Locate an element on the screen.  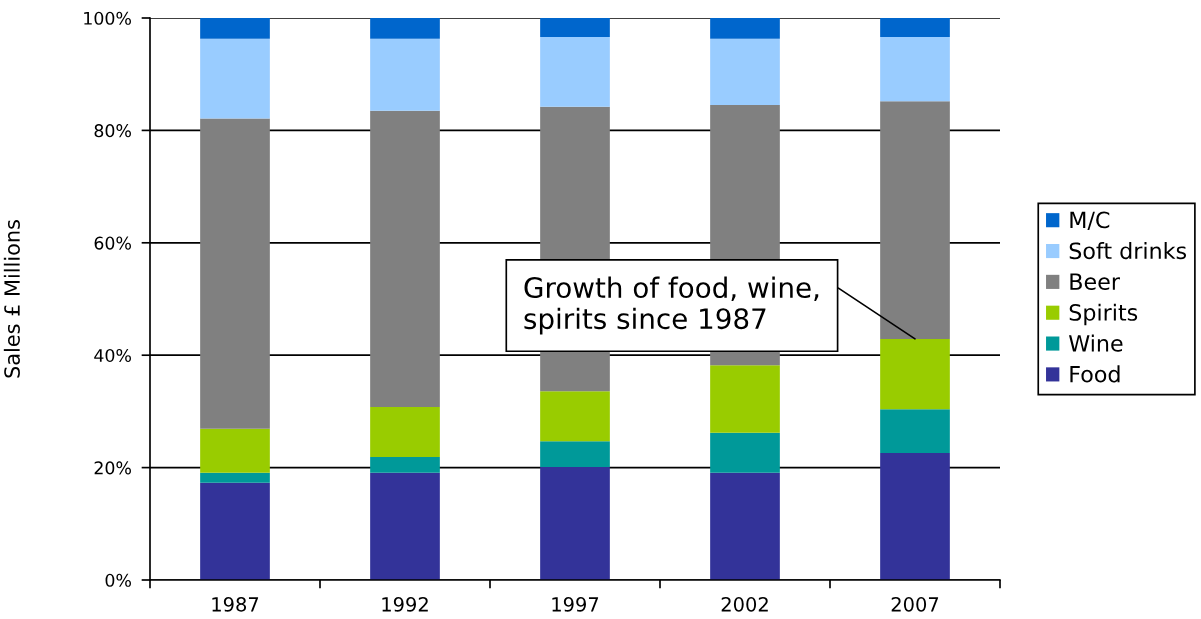
legend-label: Soft drinks is located at coordinates (1128, 250).